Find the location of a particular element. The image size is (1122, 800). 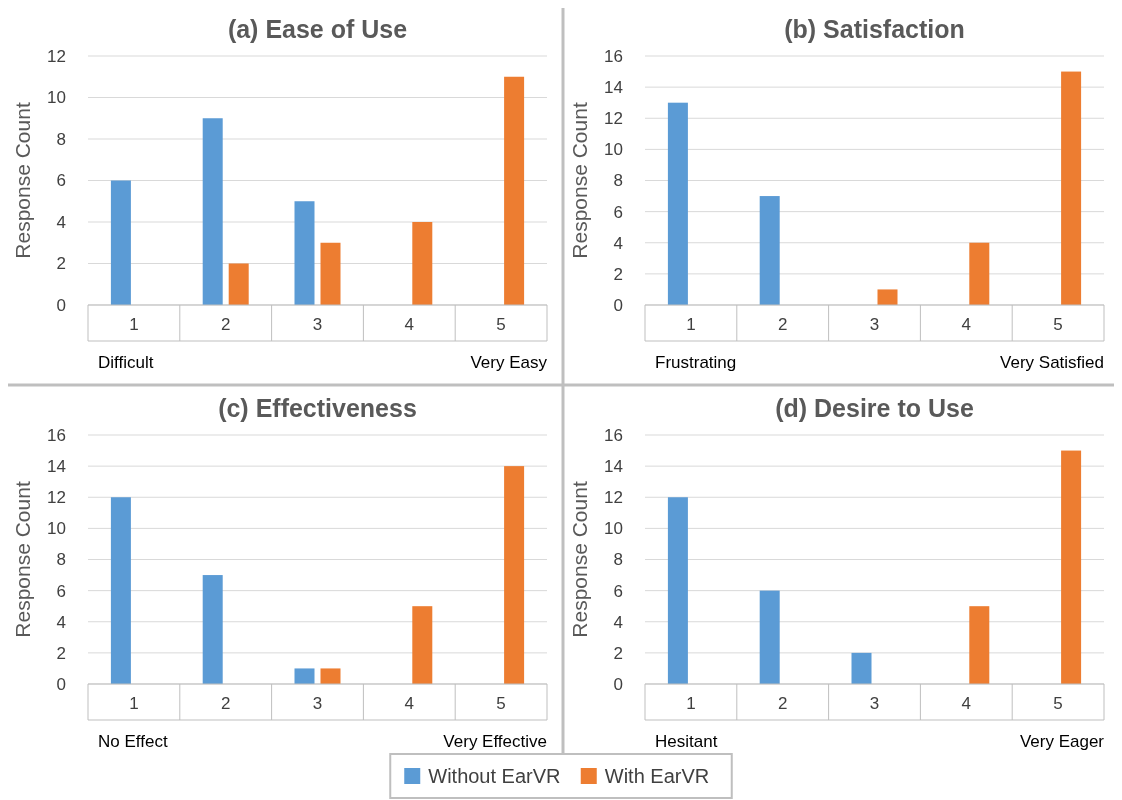

chart-title: (b) Satisfaction is located at coordinates (874, 29).